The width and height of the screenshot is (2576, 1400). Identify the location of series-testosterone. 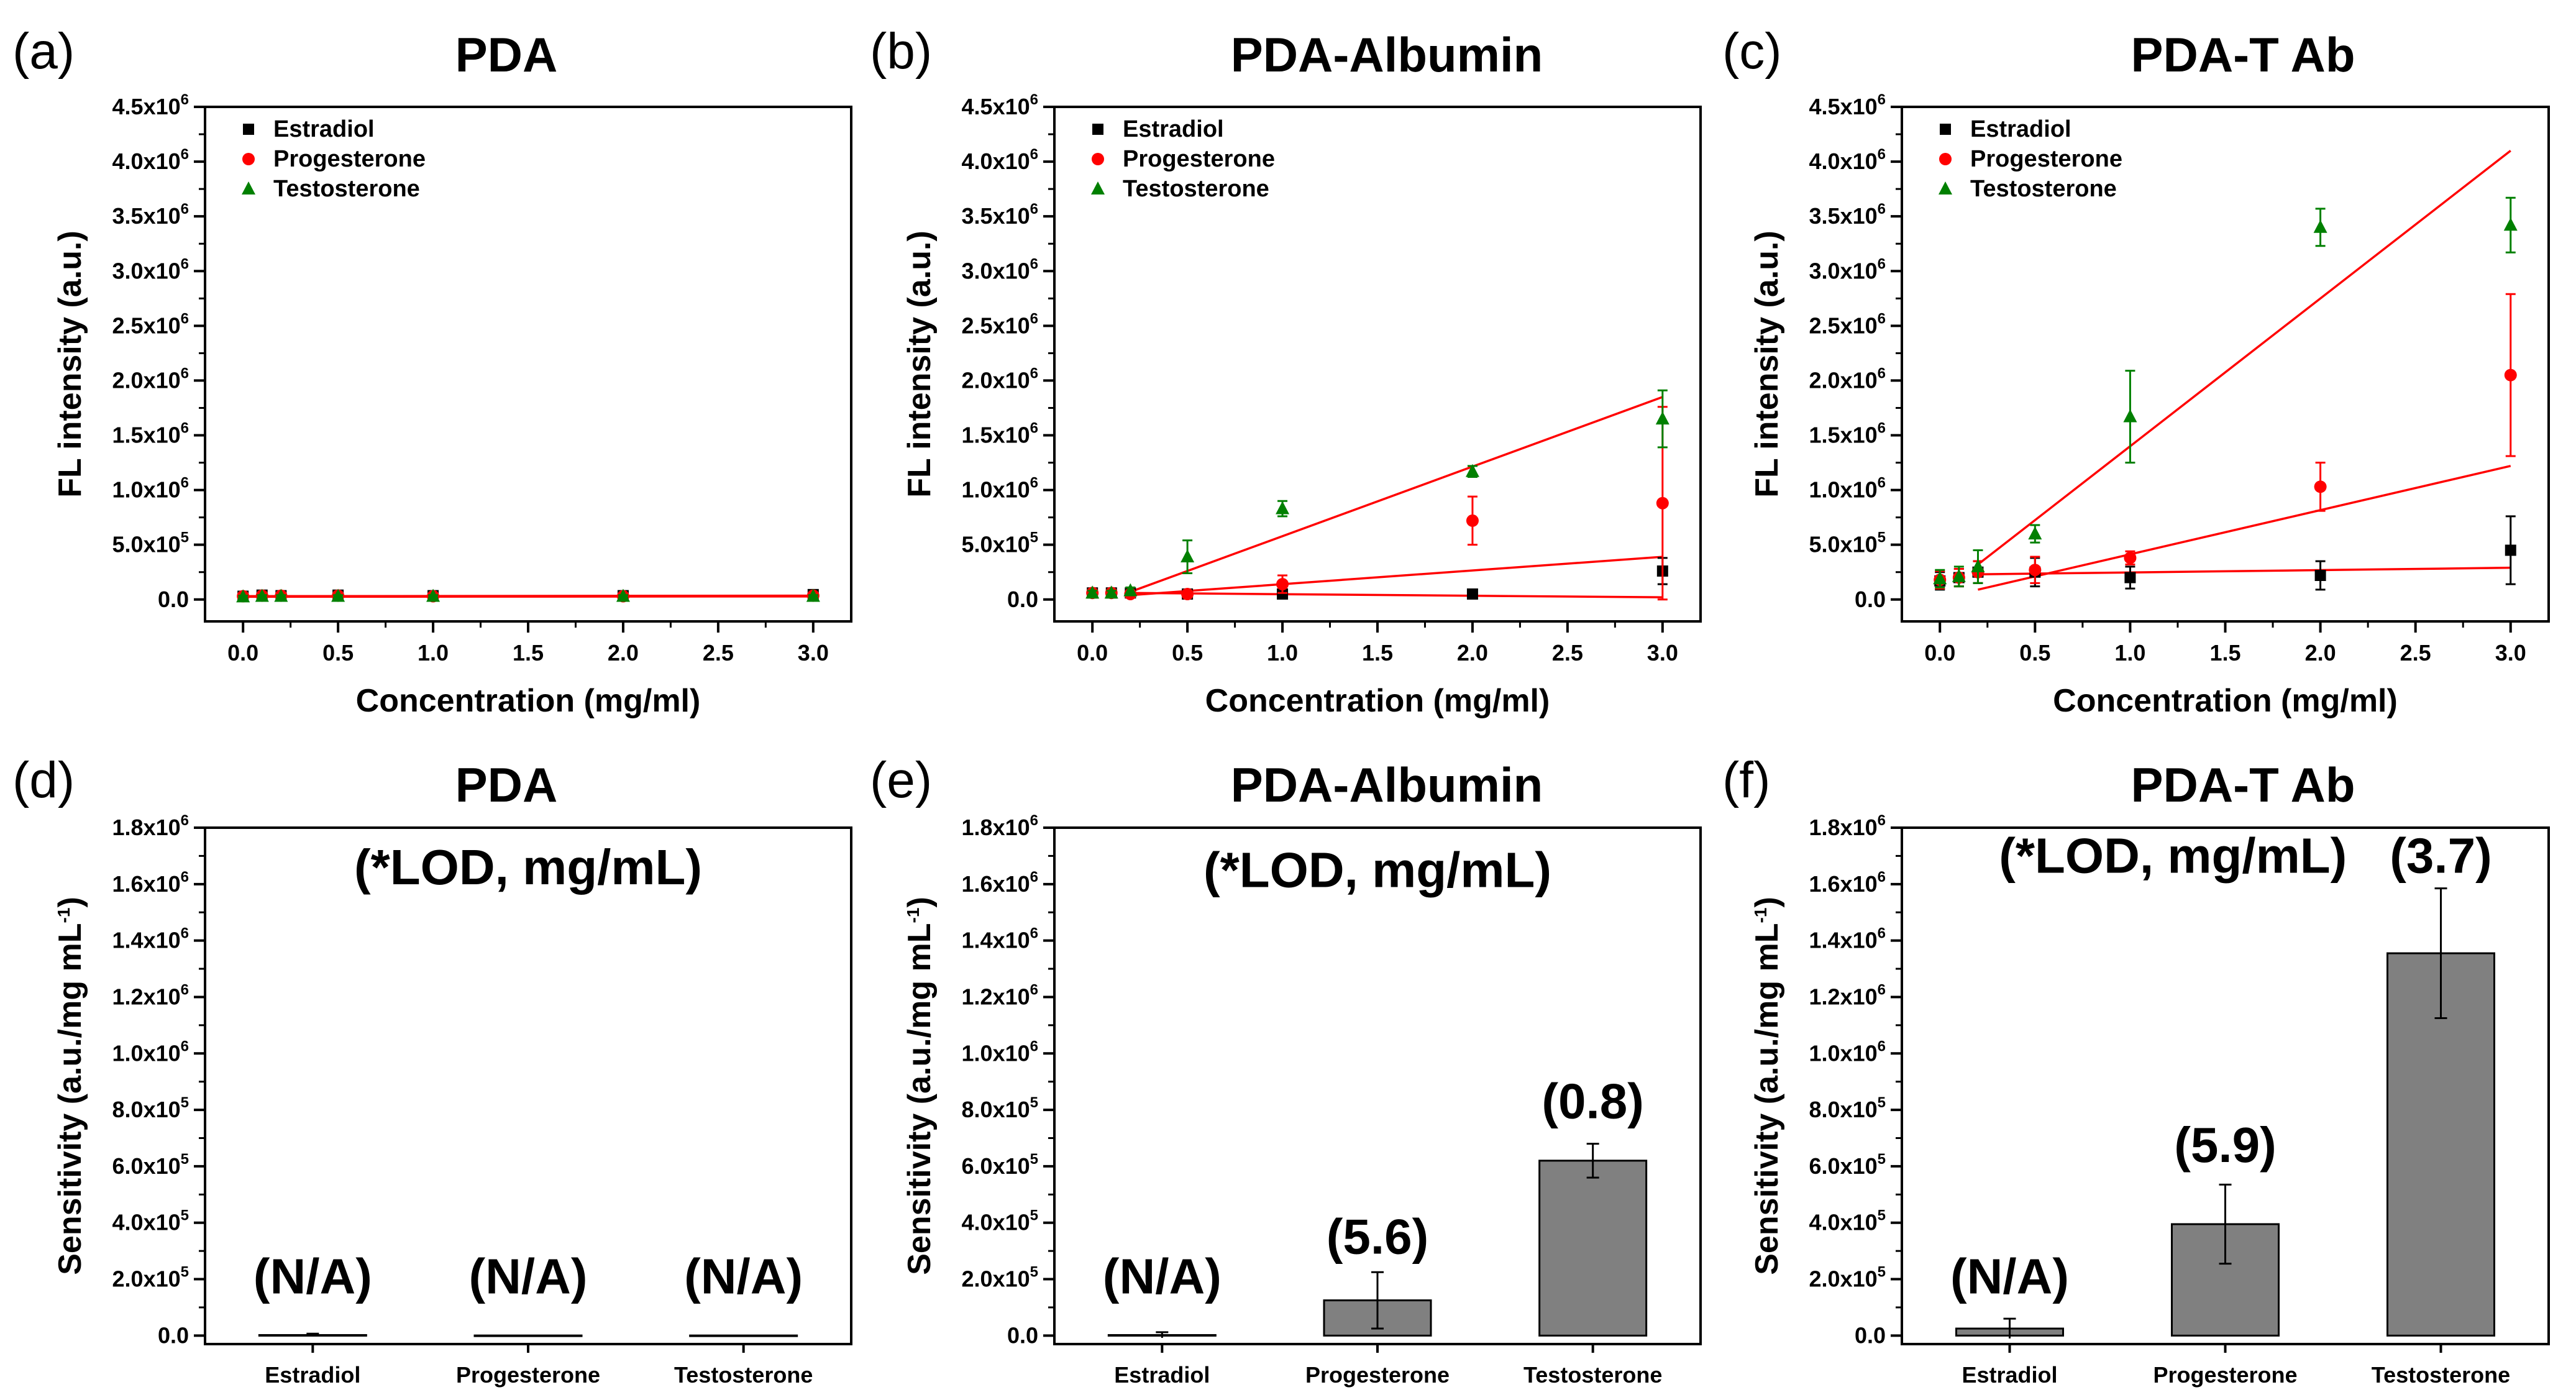
(2225, 392).